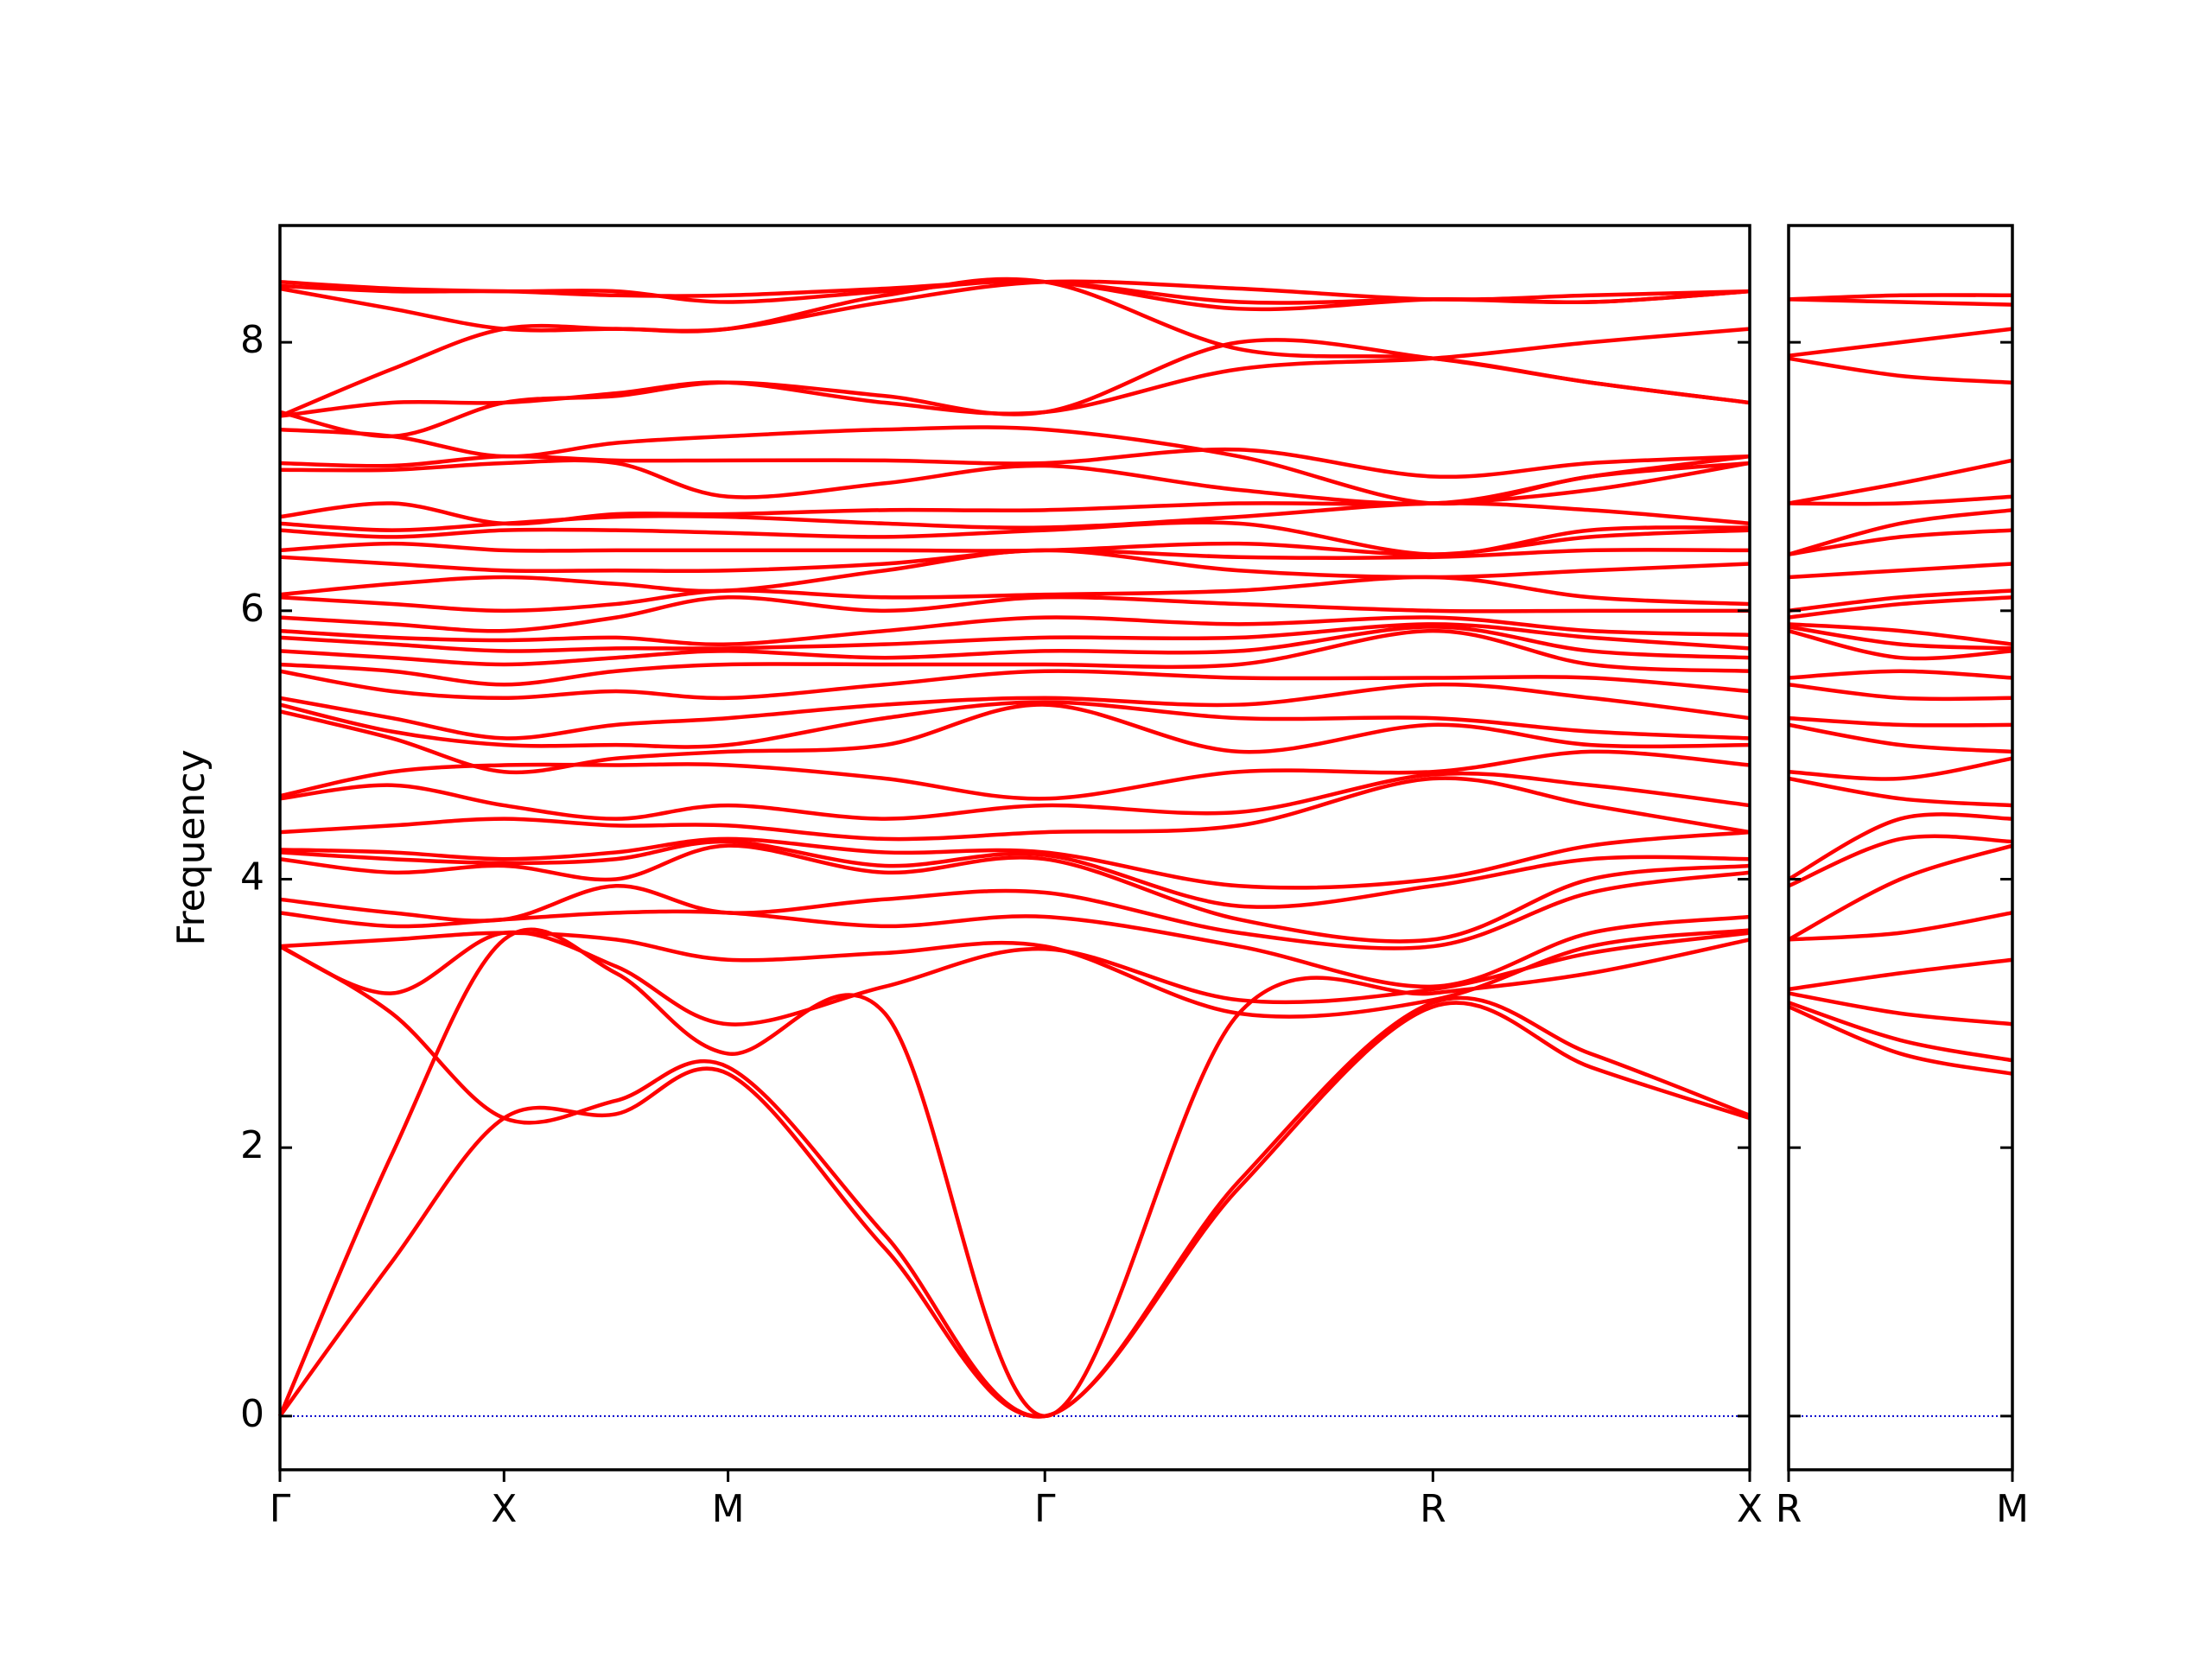 This screenshot has height=1659, width=2212. I want to click on plot-frame, so click(1900, 847).